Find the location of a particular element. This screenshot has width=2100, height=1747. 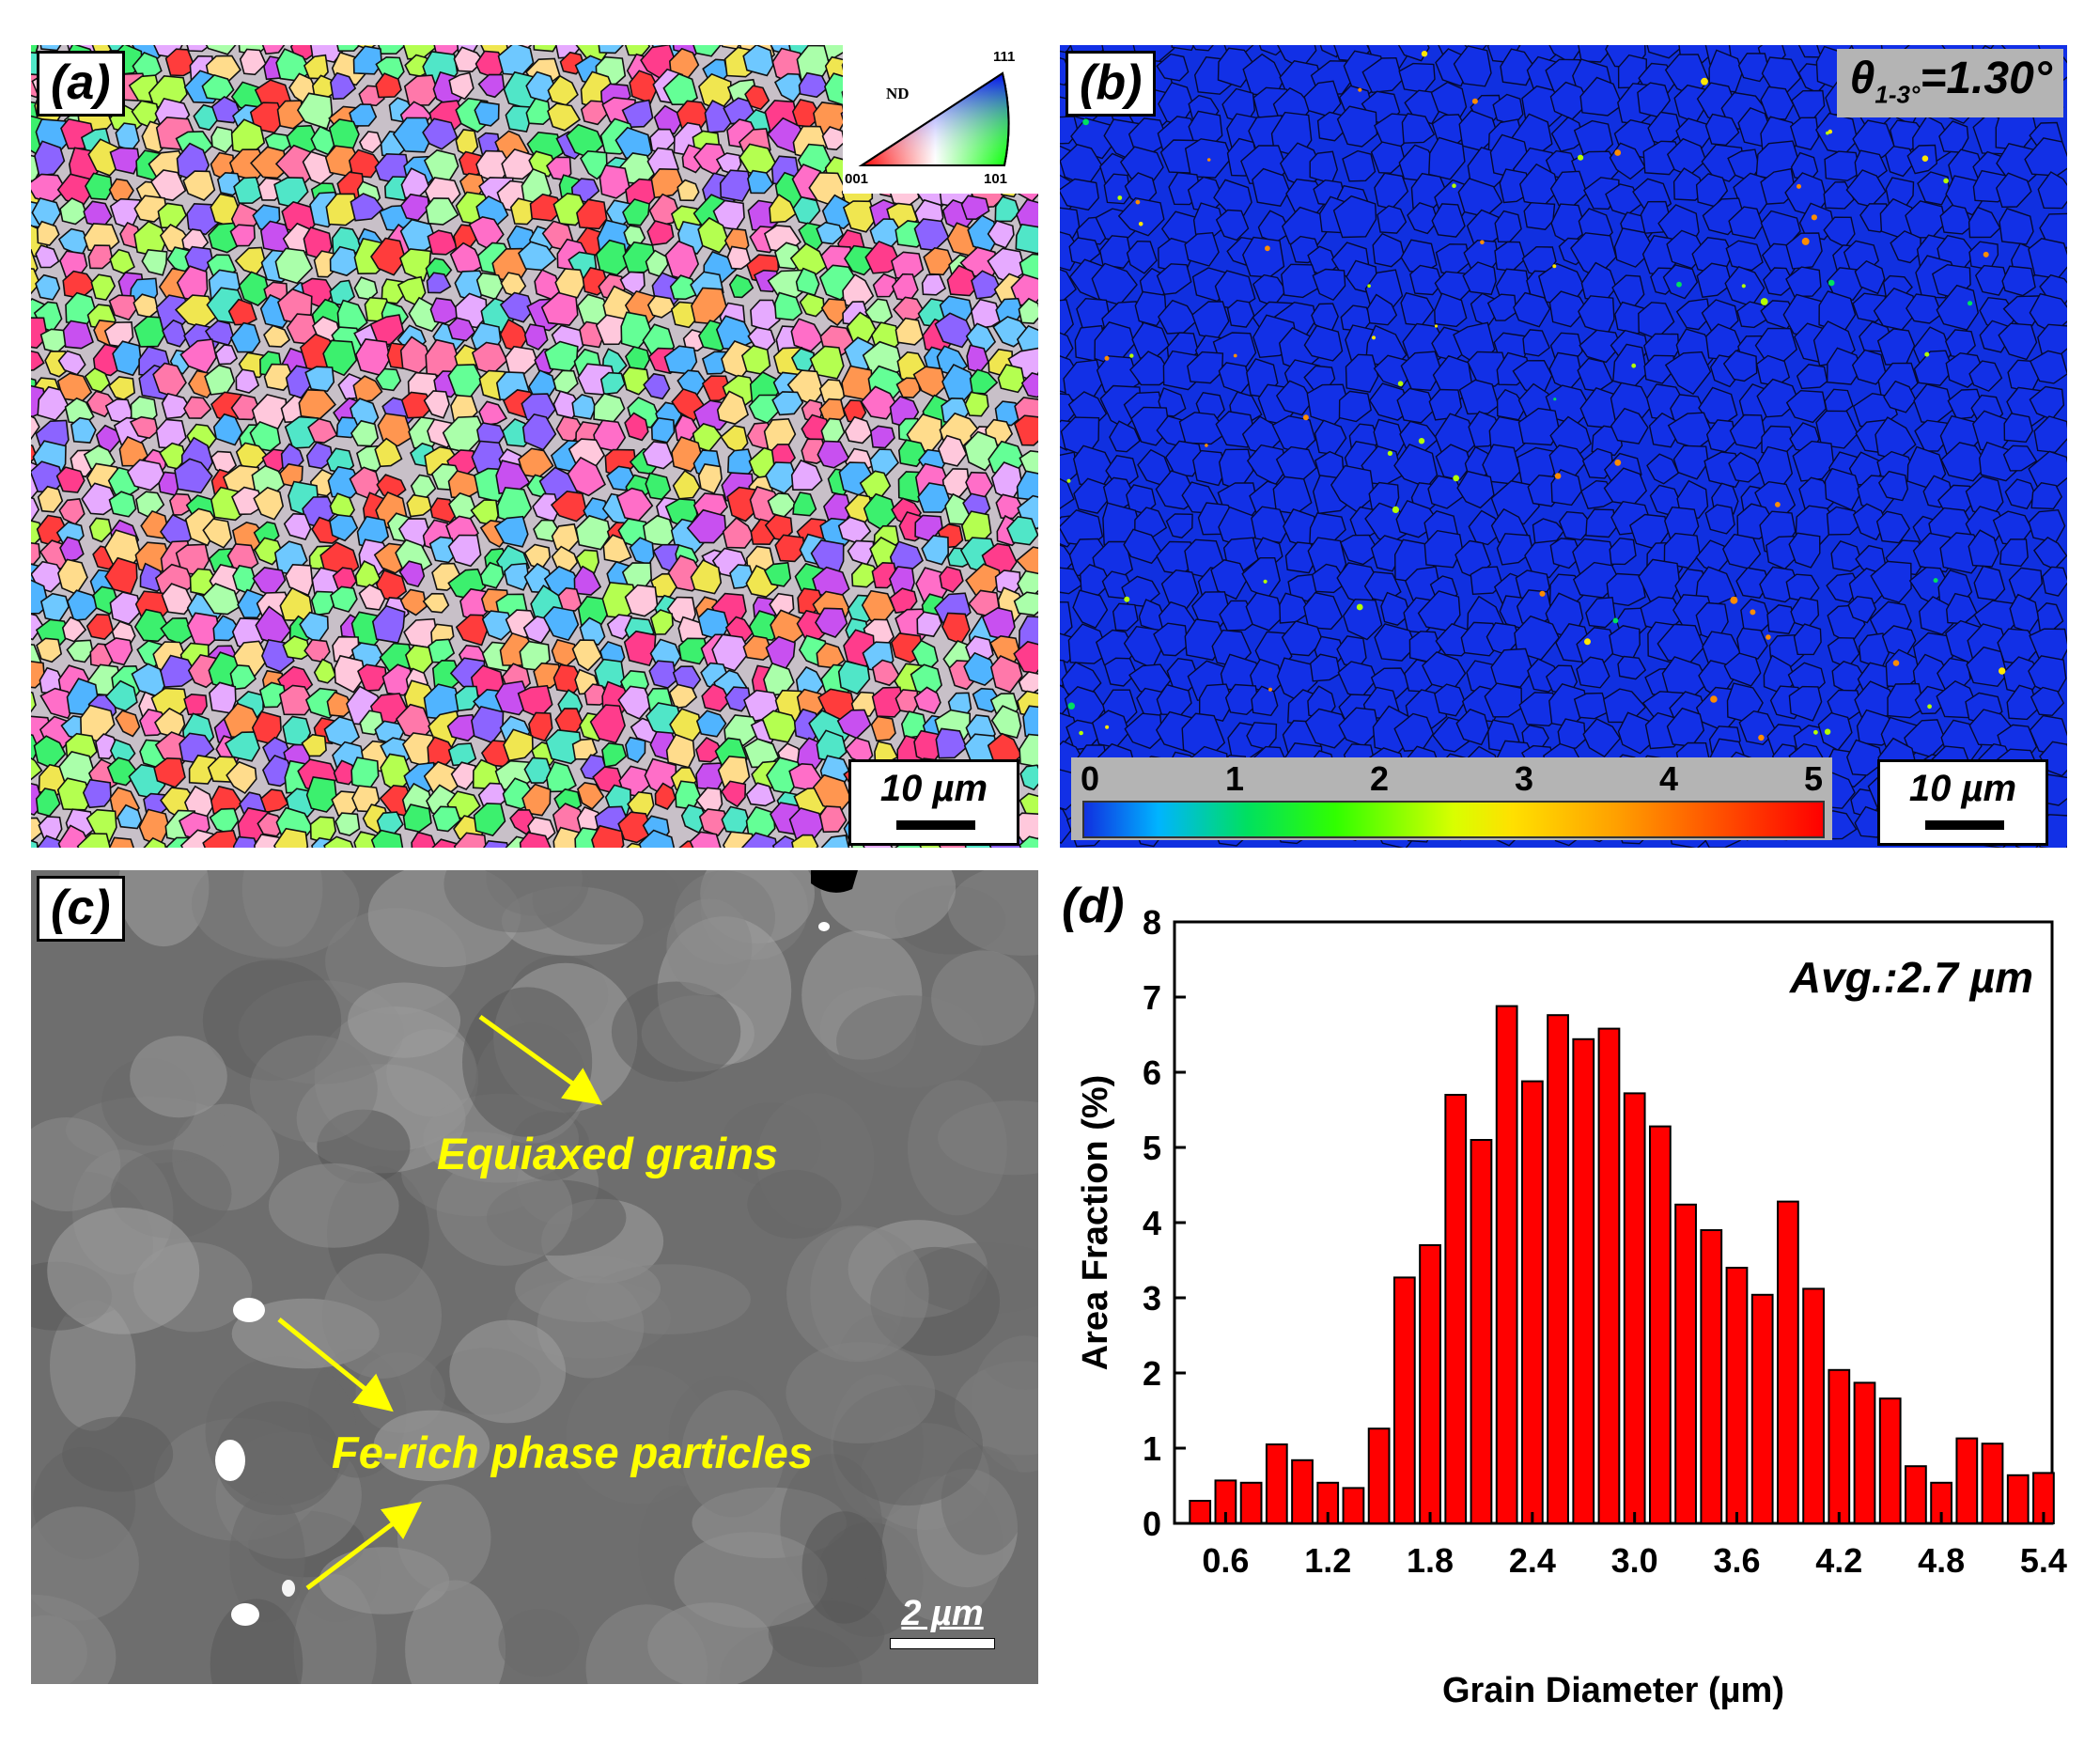

pore-defect is located at coordinates (834, 881).